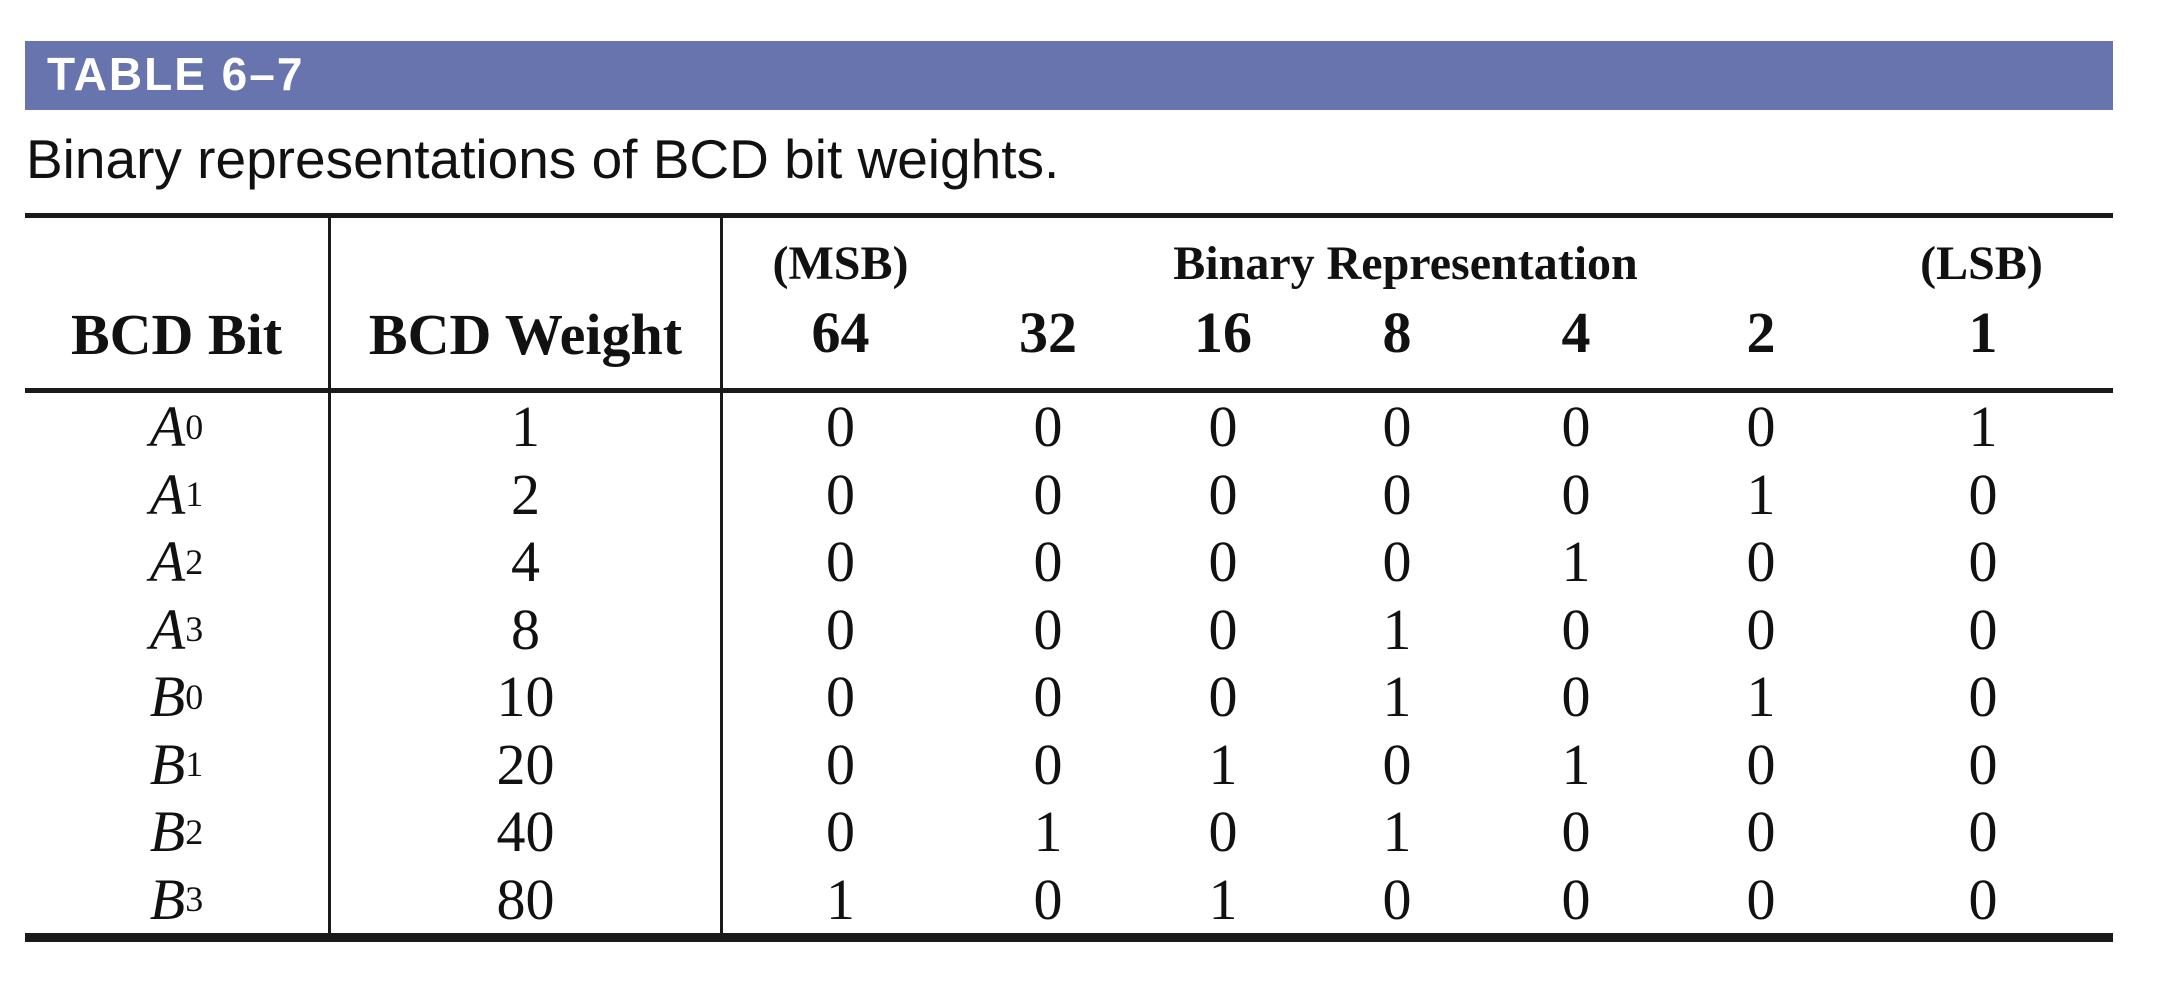 This screenshot has width=2167, height=1000. I want to click on table-row: B 1 20 0 0 1 0 1 0 0, so click(1069, 764).